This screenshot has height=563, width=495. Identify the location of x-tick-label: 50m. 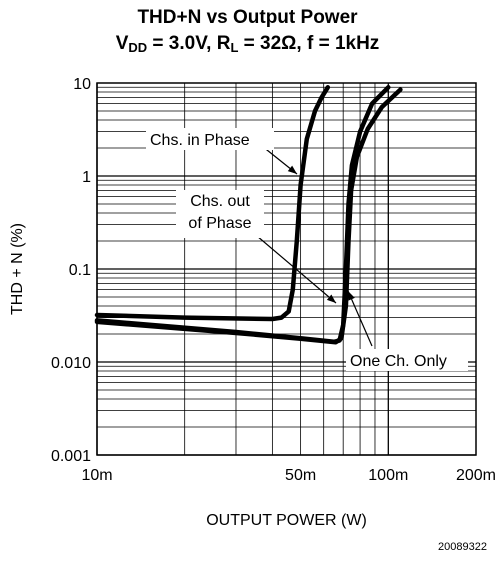
(300, 475).